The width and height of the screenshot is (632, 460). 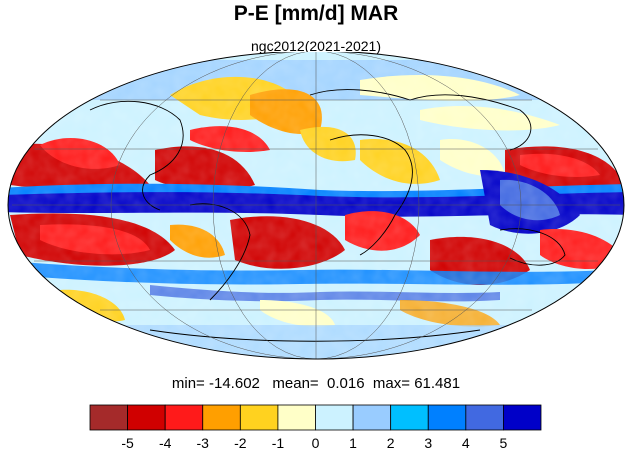 I want to click on colorbar-tick-label: 4, so click(x=466, y=443).